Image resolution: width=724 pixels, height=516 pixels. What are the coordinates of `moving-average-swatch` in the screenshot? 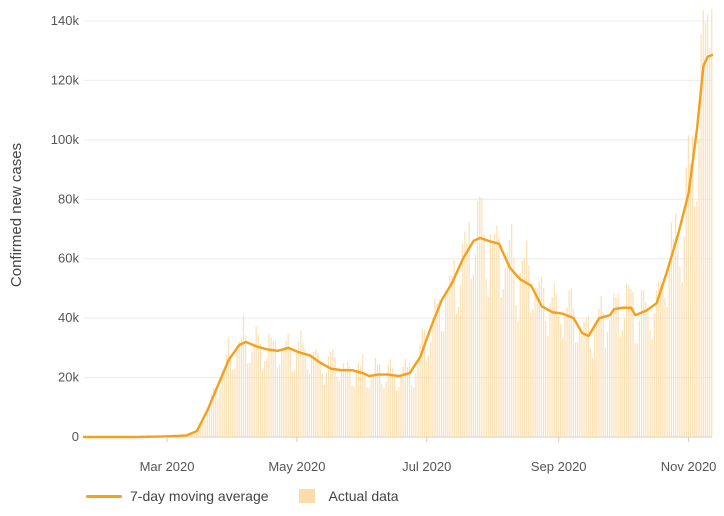 It's located at (104, 496).